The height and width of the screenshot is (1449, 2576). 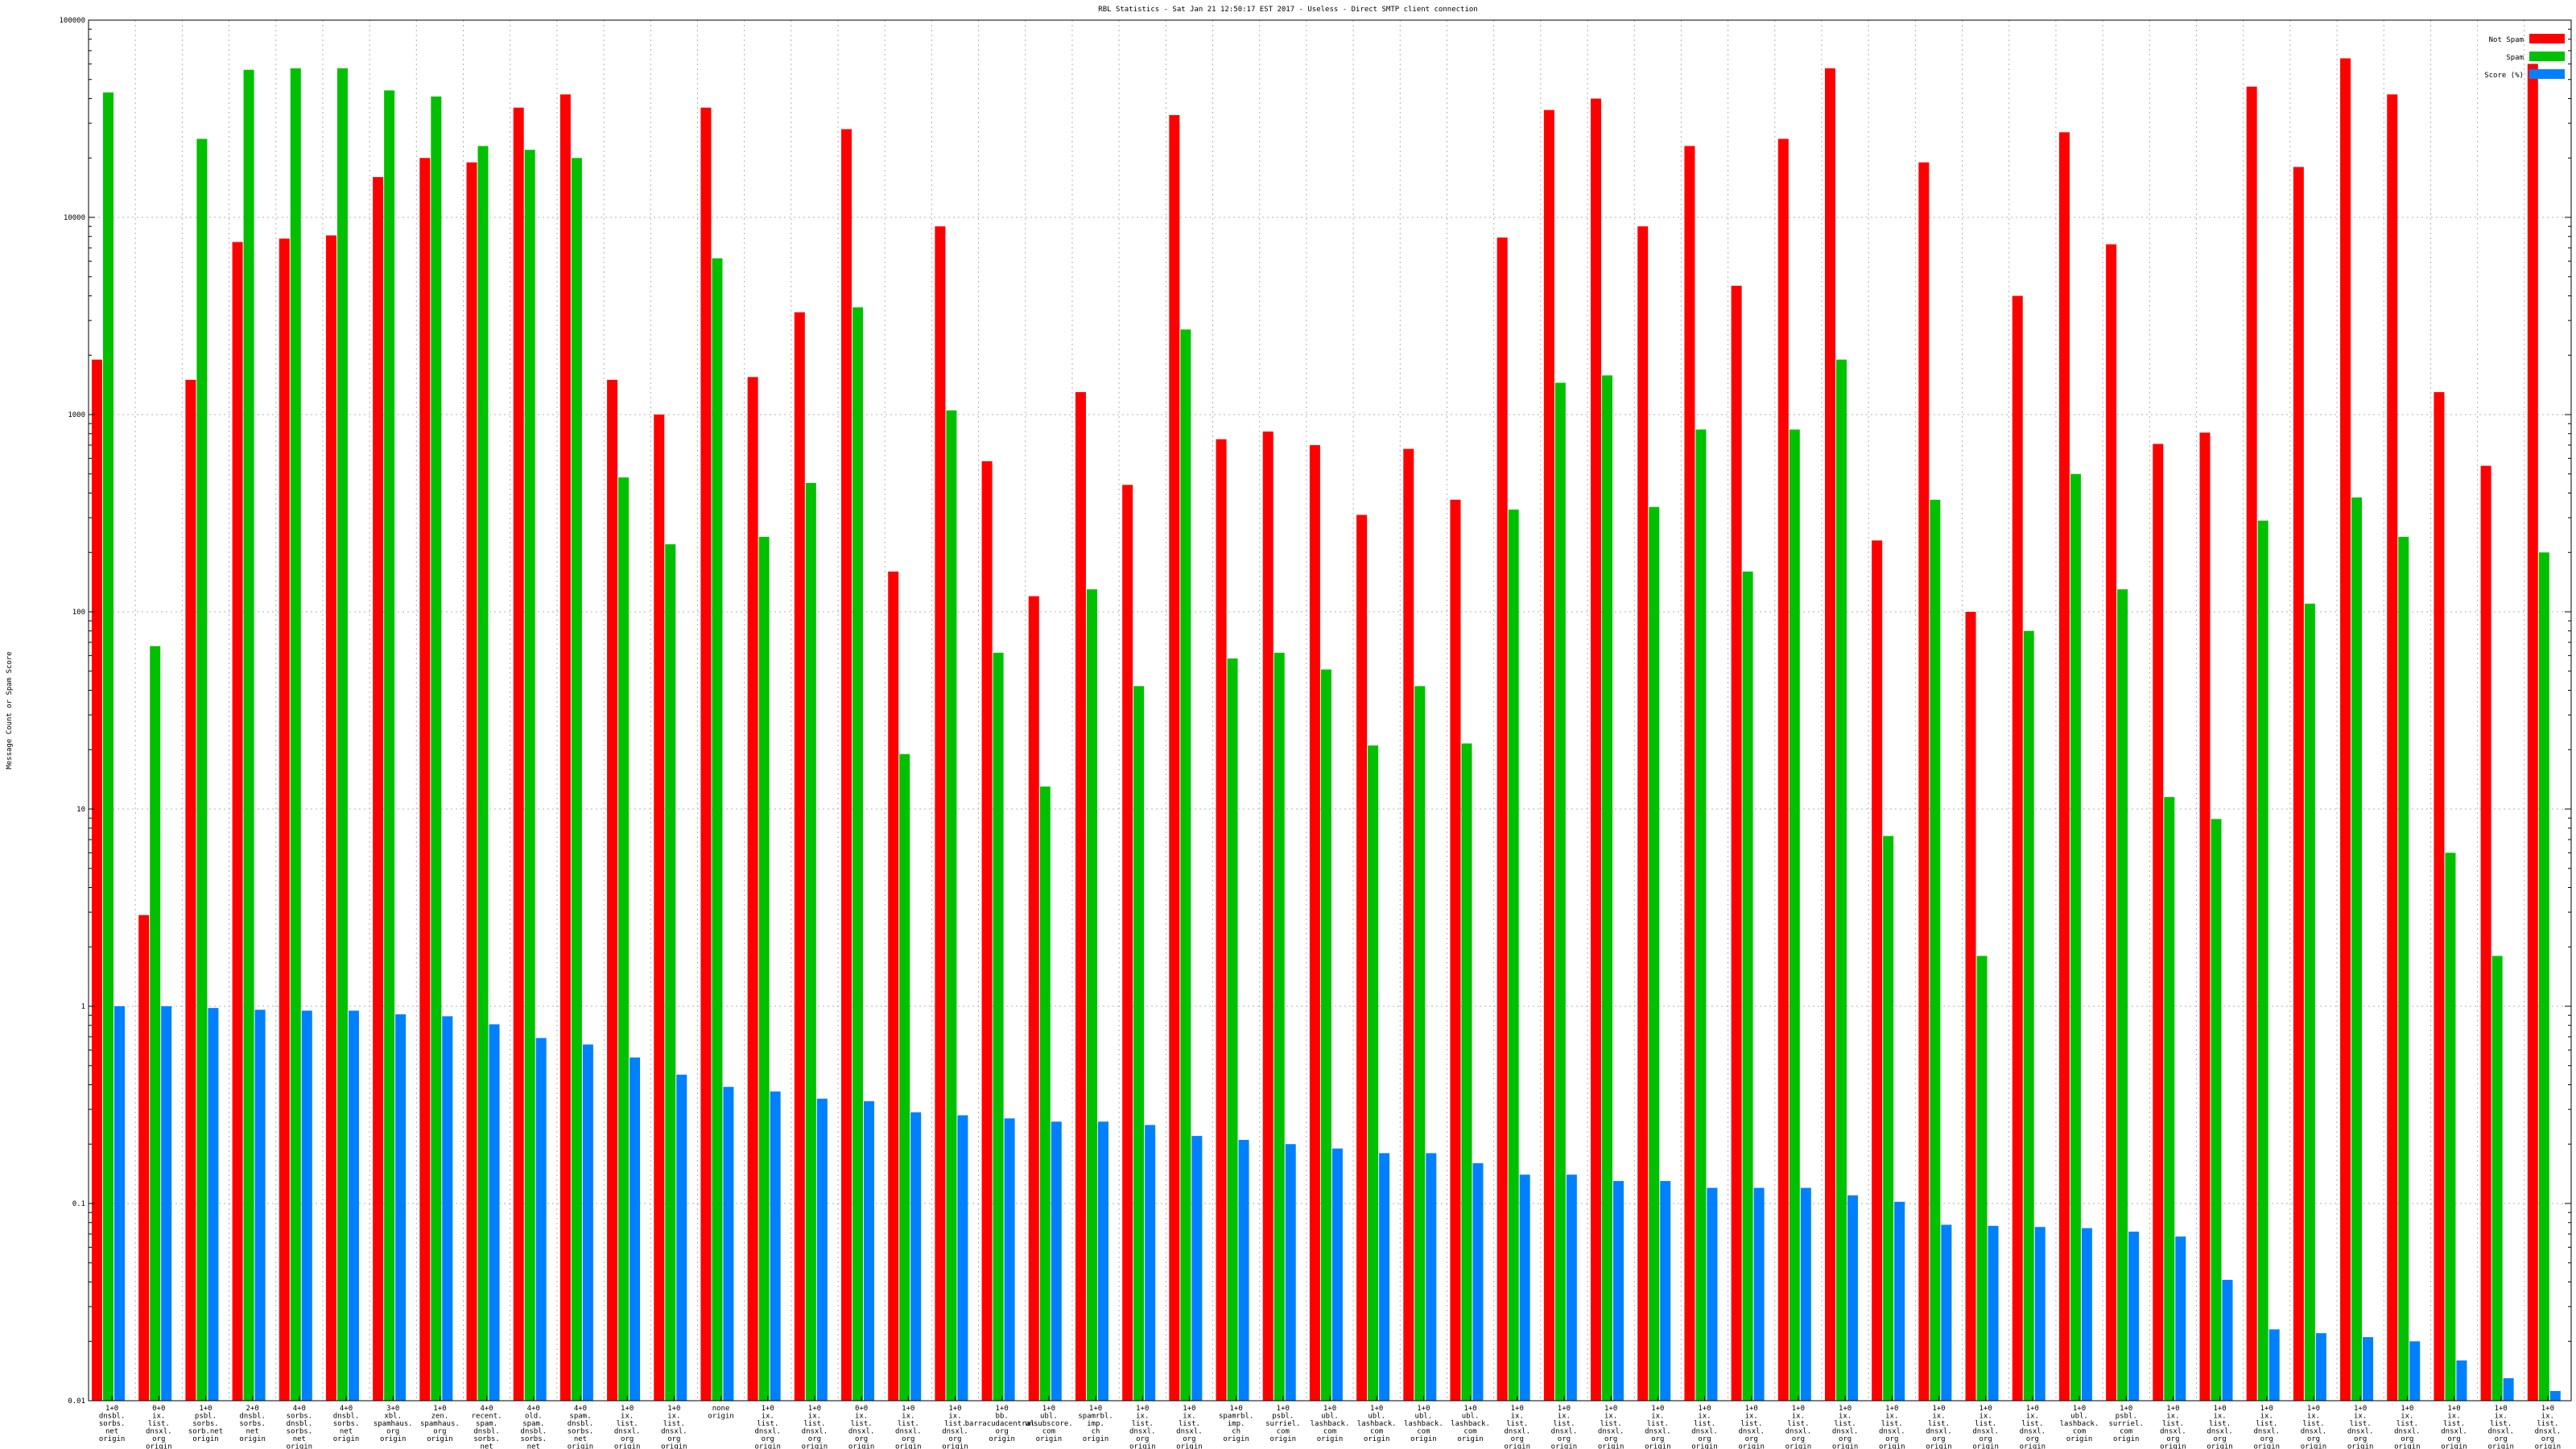 I want to click on legend-label: Score (%), so click(x=2504, y=76).